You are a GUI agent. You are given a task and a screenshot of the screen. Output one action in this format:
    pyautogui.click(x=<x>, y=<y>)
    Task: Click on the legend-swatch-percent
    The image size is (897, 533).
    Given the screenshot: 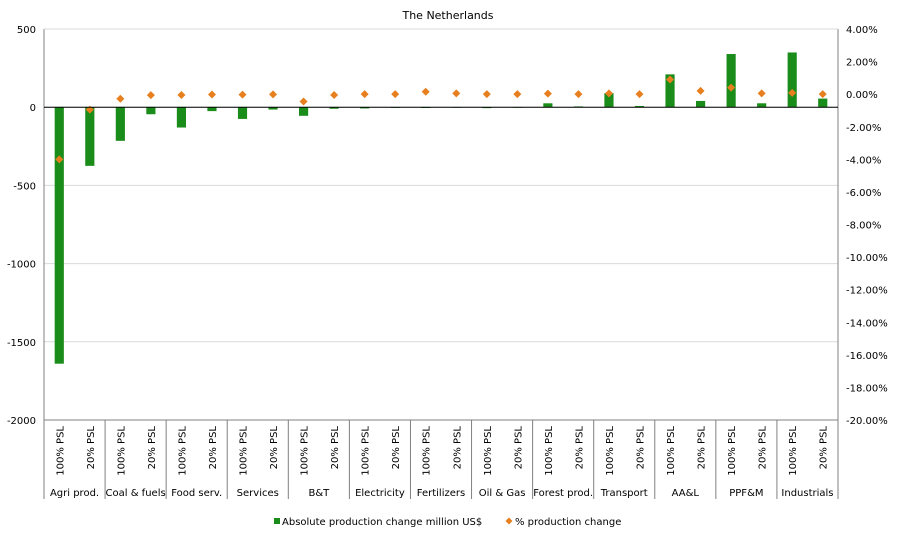 What is the action you would take?
    pyautogui.click(x=509, y=521)
    